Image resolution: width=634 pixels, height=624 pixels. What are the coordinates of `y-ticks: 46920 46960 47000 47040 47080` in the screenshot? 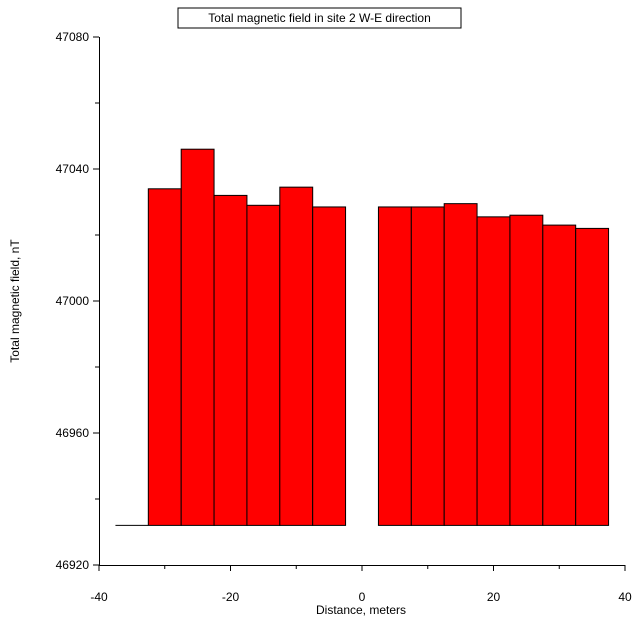 It's located at (77, 301).